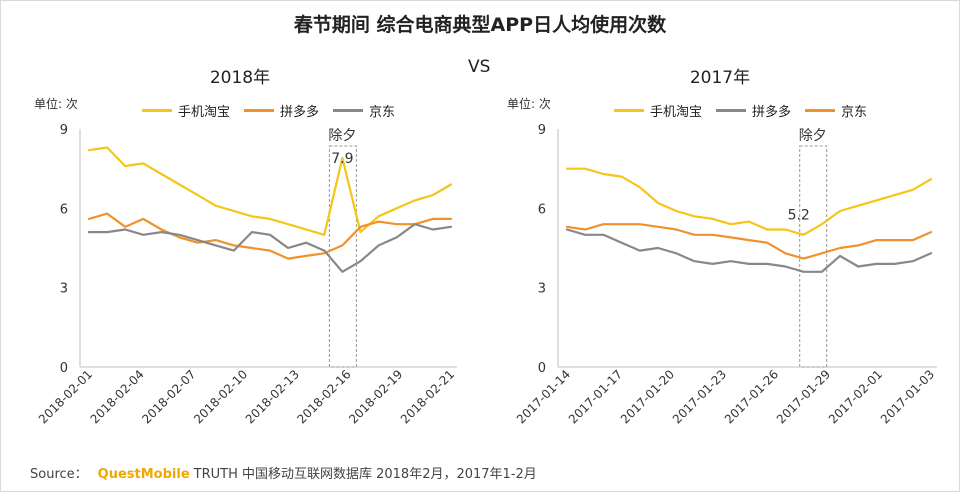 The width and height of the screenshot is (960, 492). I want to click on vs-label: VS, so click(479, 67).